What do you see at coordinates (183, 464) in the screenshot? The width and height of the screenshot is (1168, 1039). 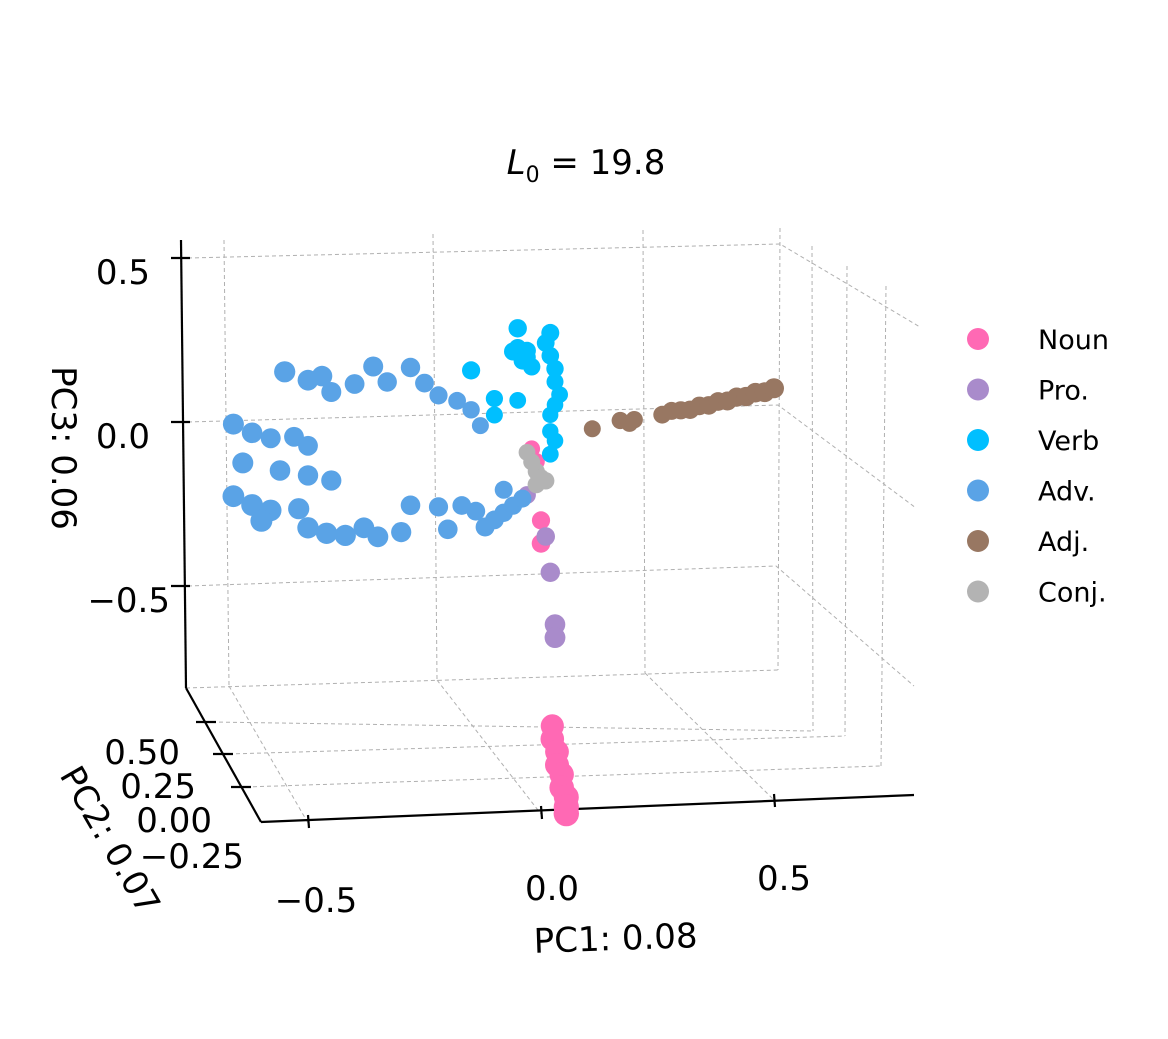 I see `z-axis-line` at bounding box center [183, 464].